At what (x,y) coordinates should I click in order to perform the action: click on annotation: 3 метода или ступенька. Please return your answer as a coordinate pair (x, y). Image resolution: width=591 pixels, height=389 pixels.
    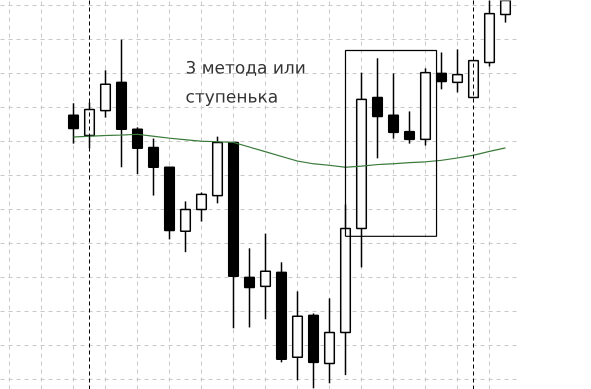
    Looking at the image, I should click on (246, 83).